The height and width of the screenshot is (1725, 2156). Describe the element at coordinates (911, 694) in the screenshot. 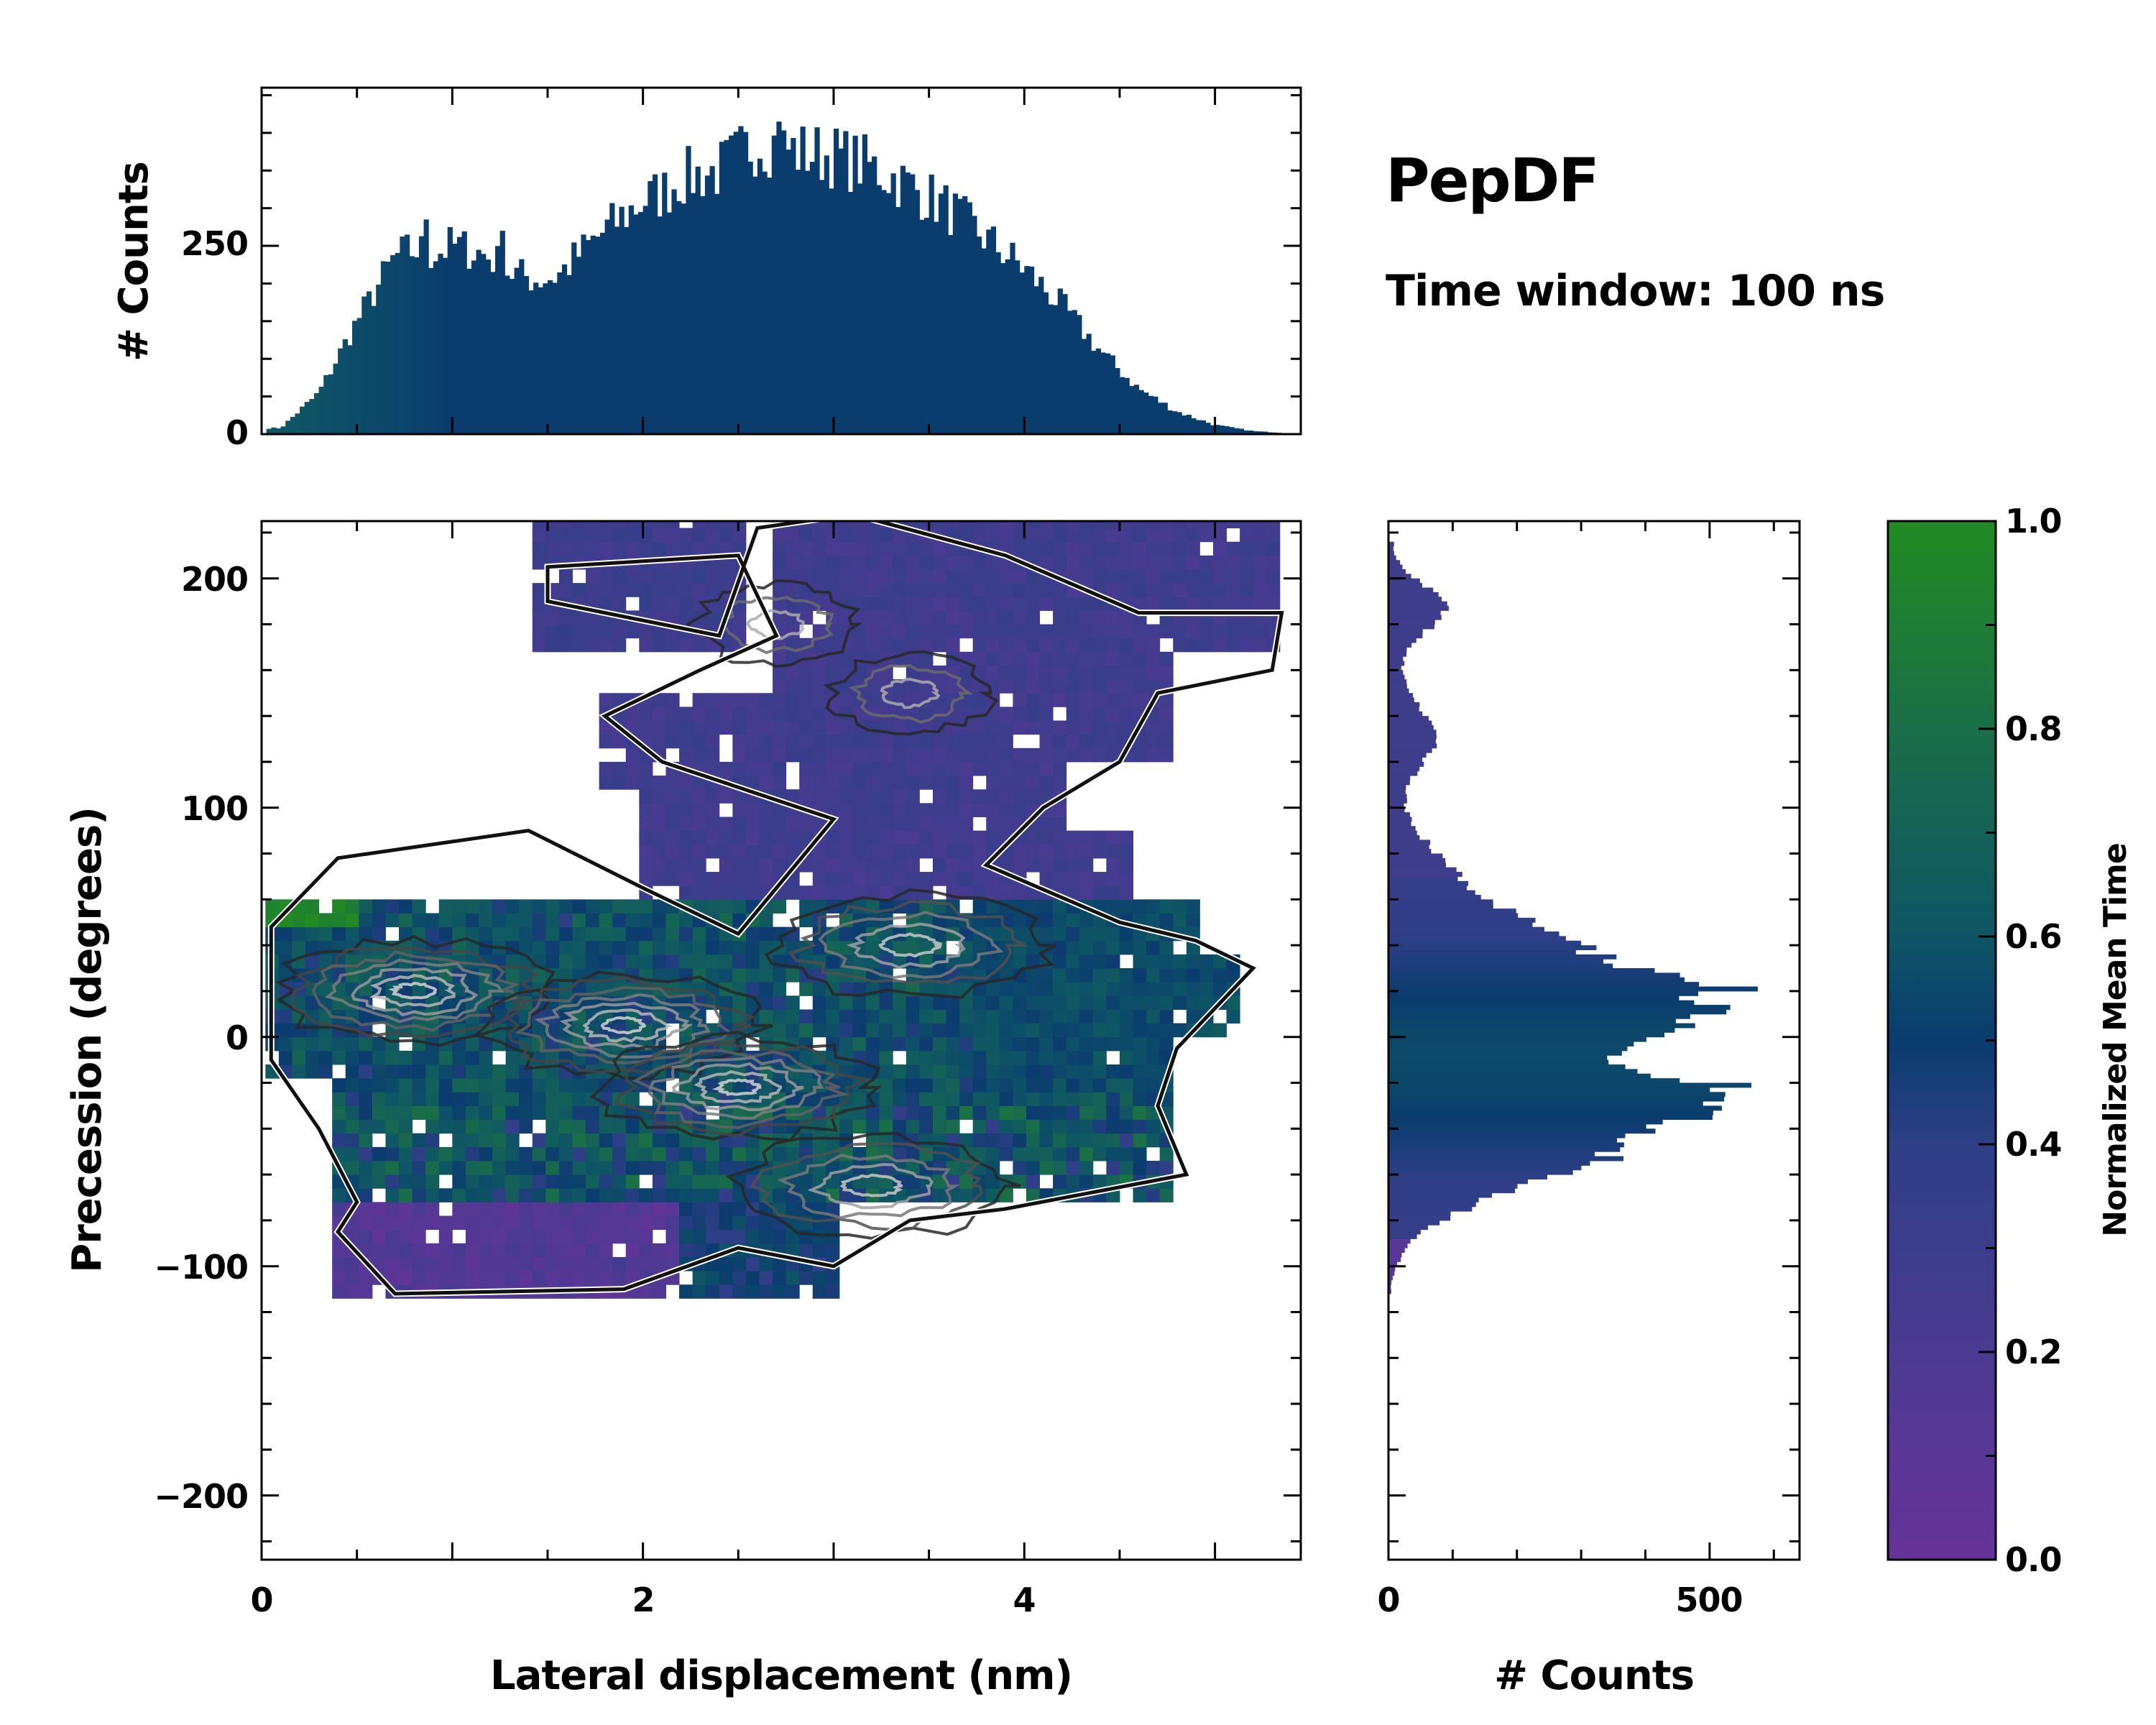

I see `density-contour` at that location.